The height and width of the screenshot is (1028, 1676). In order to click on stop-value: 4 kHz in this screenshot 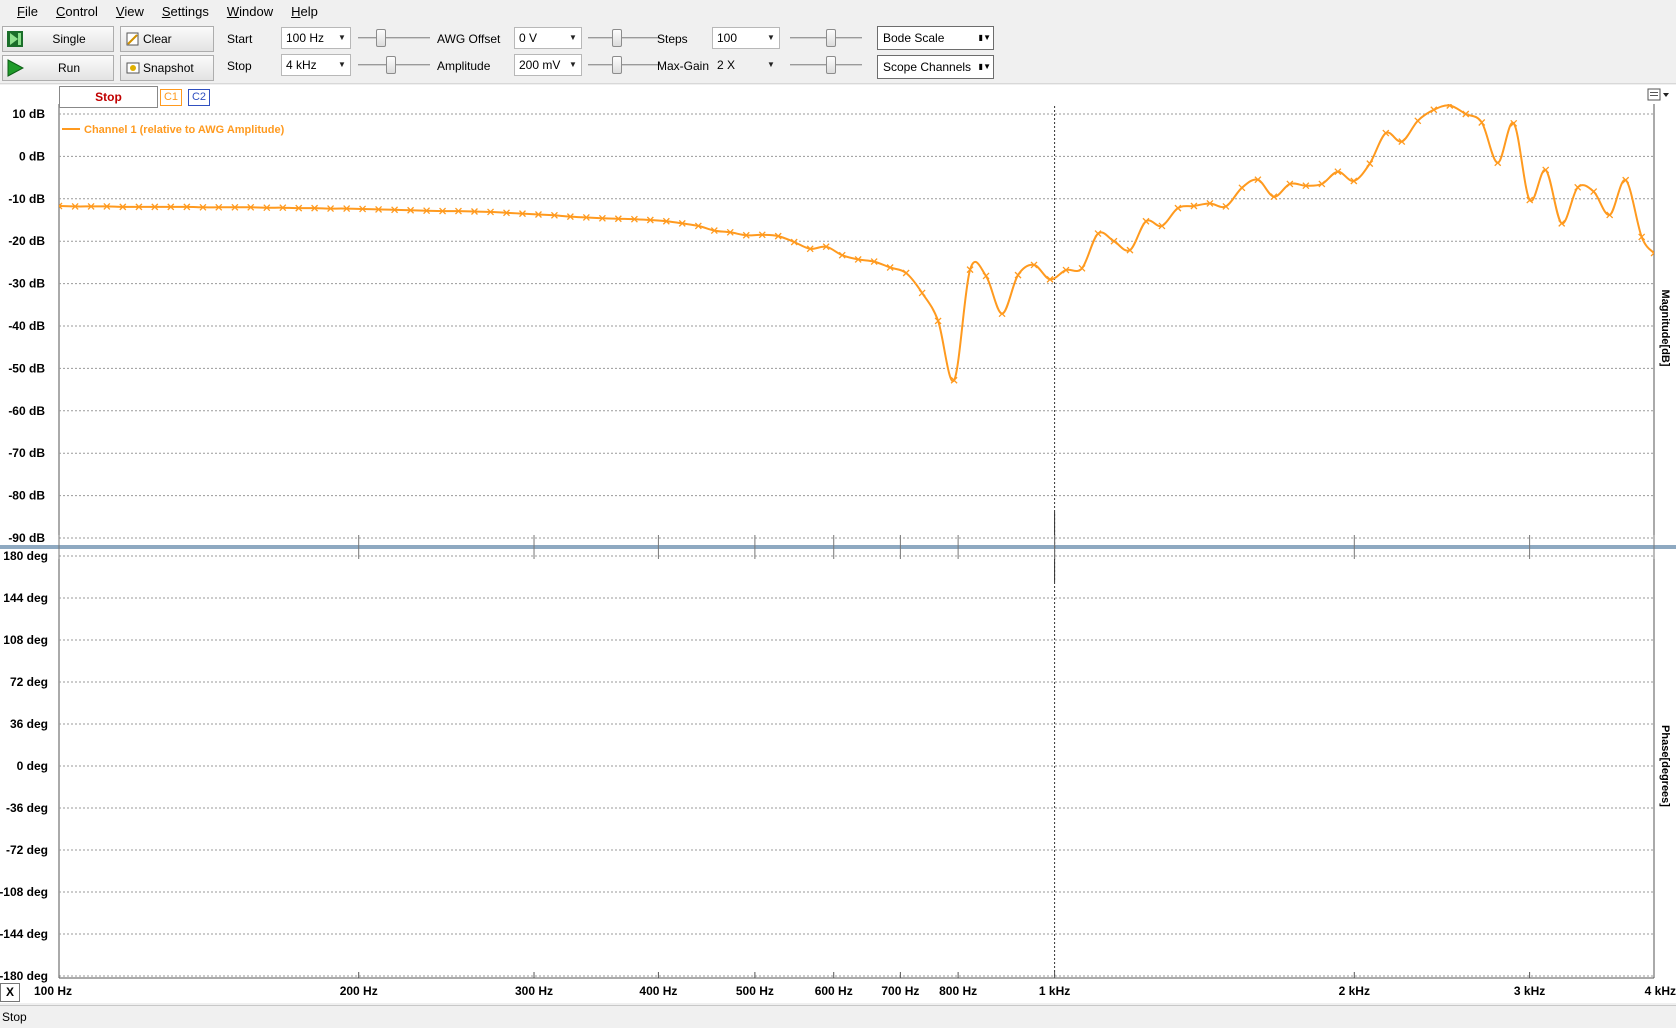, I will do `click(301, 65)`.